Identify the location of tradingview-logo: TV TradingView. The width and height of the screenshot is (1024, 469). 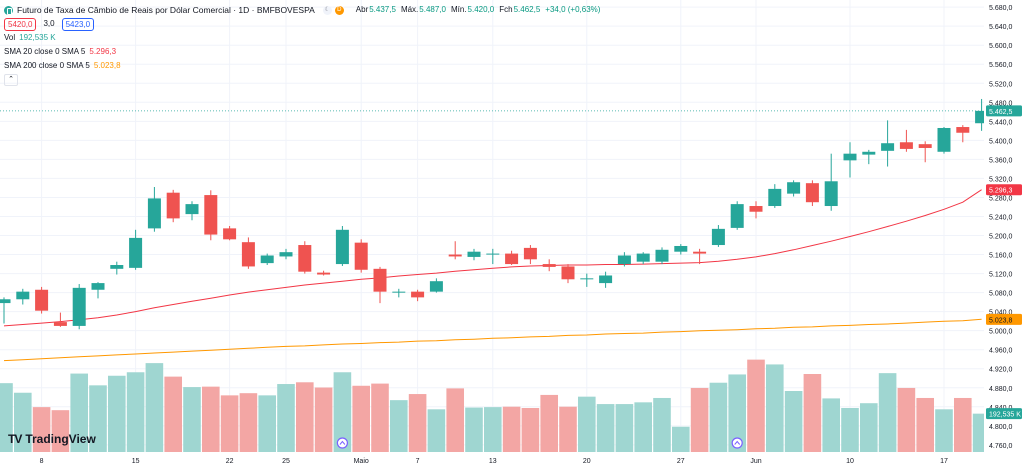
(52, 439).